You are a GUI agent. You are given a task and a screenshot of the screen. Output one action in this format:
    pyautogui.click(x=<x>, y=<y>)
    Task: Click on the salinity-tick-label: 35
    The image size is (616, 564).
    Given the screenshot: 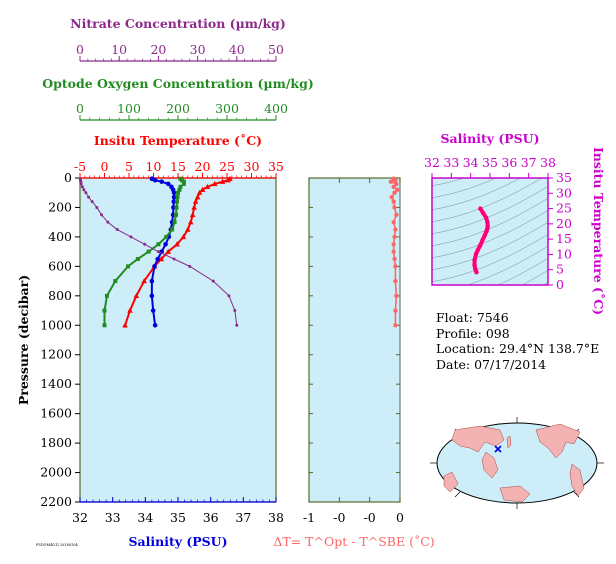 What is the action you would take?
    pyautogui.click(x=178, y=517)
    